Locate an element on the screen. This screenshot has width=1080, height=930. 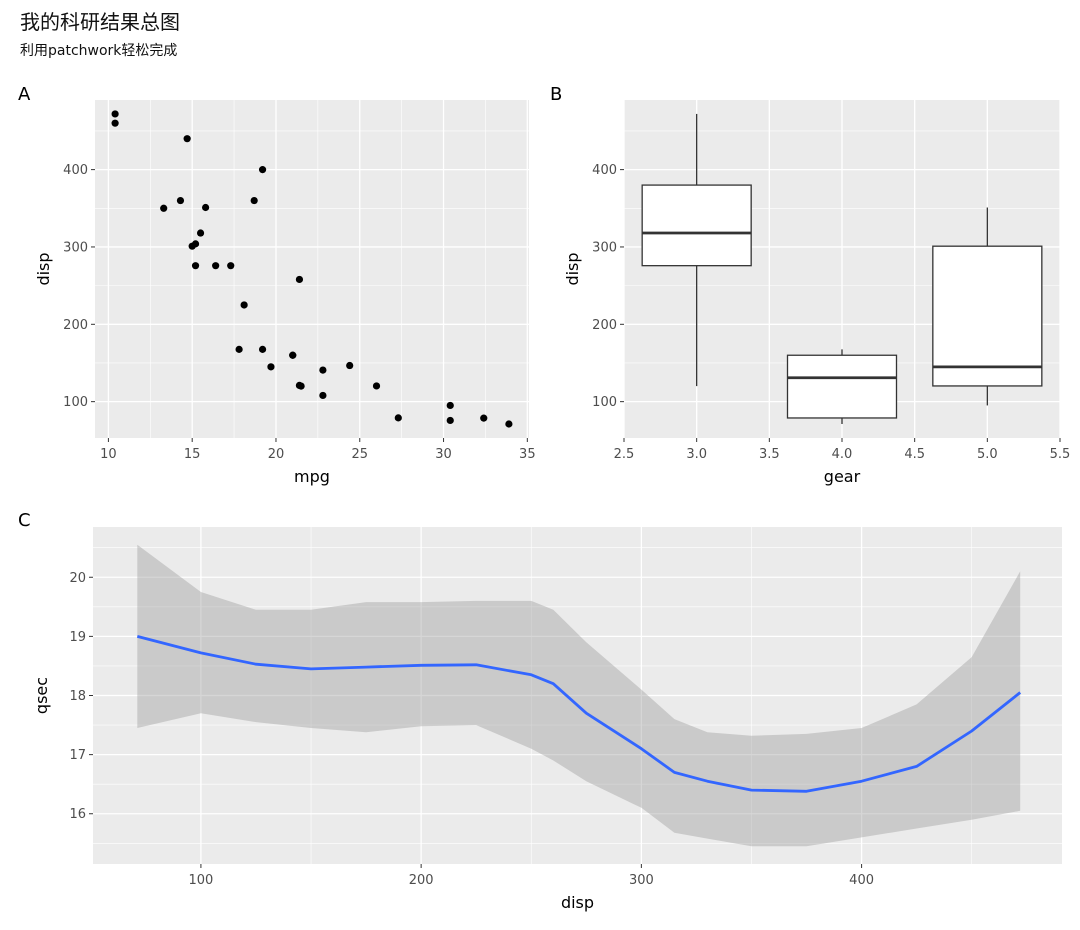
x-axis-title: gear is located at coordinates (842, 476).